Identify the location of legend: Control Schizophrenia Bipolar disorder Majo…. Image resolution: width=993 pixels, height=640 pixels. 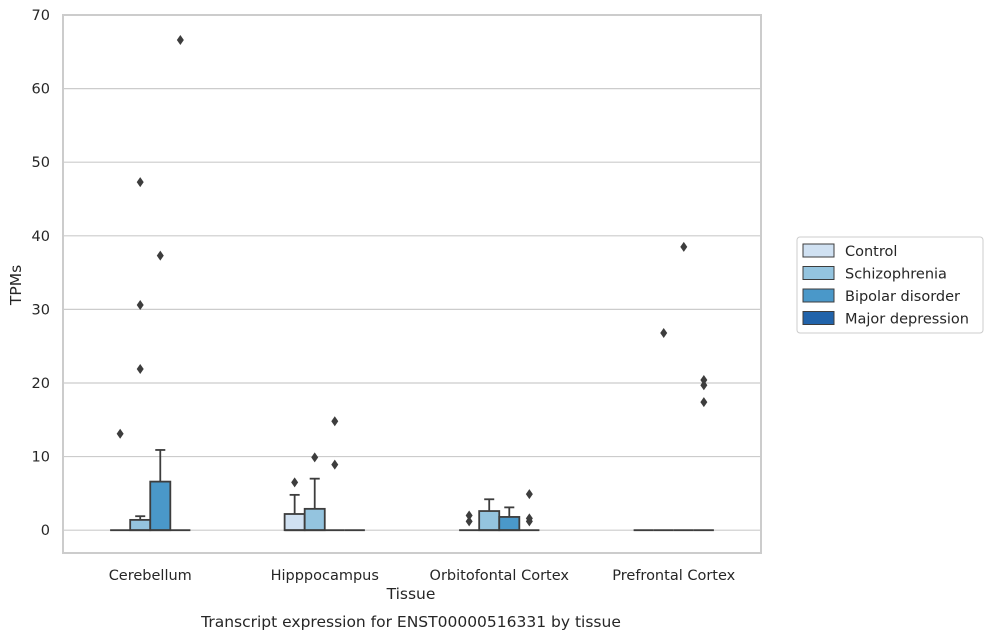
(890, 285).